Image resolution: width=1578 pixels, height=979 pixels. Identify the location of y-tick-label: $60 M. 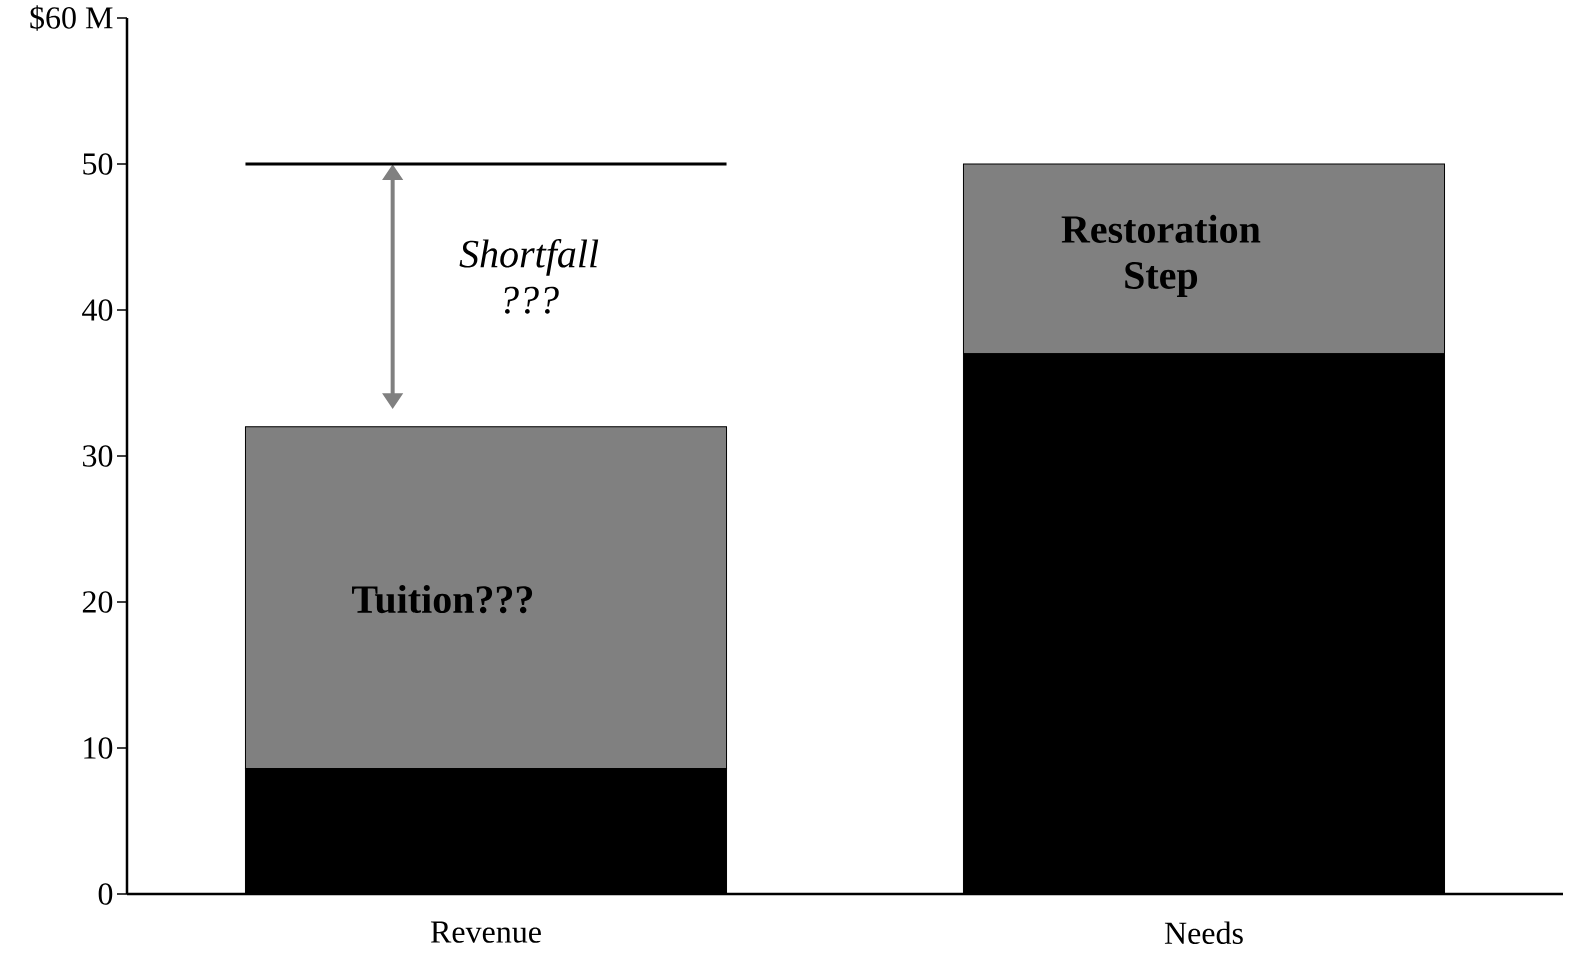
(71, 18).